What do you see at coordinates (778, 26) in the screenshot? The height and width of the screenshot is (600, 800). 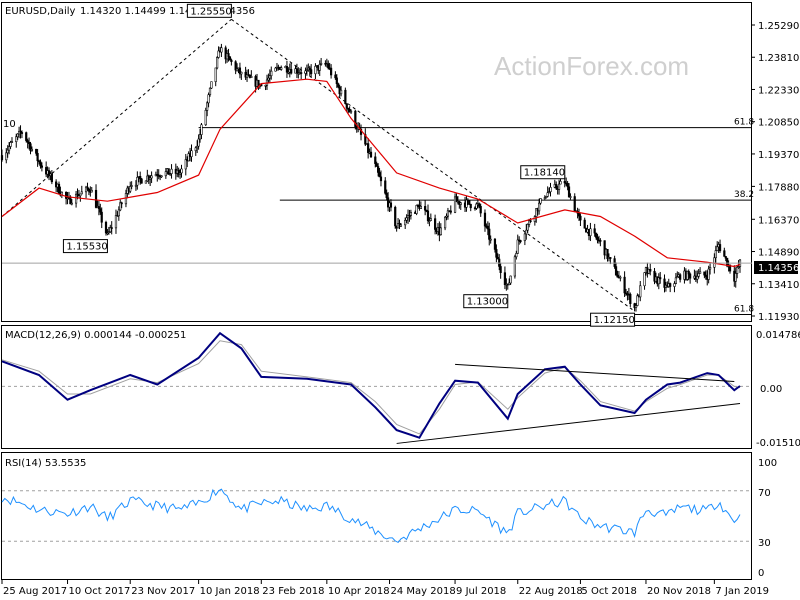 I see `price-tick-label: 1.25290` at bounding box center [778, 26].